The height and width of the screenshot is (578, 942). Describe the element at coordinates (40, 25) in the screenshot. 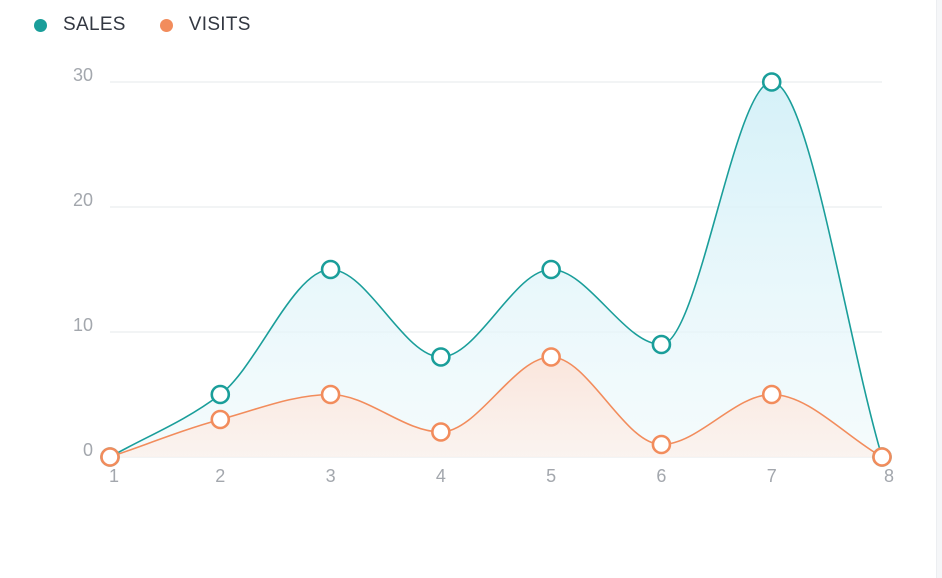

I see `legend-swatch-sales` at that location.